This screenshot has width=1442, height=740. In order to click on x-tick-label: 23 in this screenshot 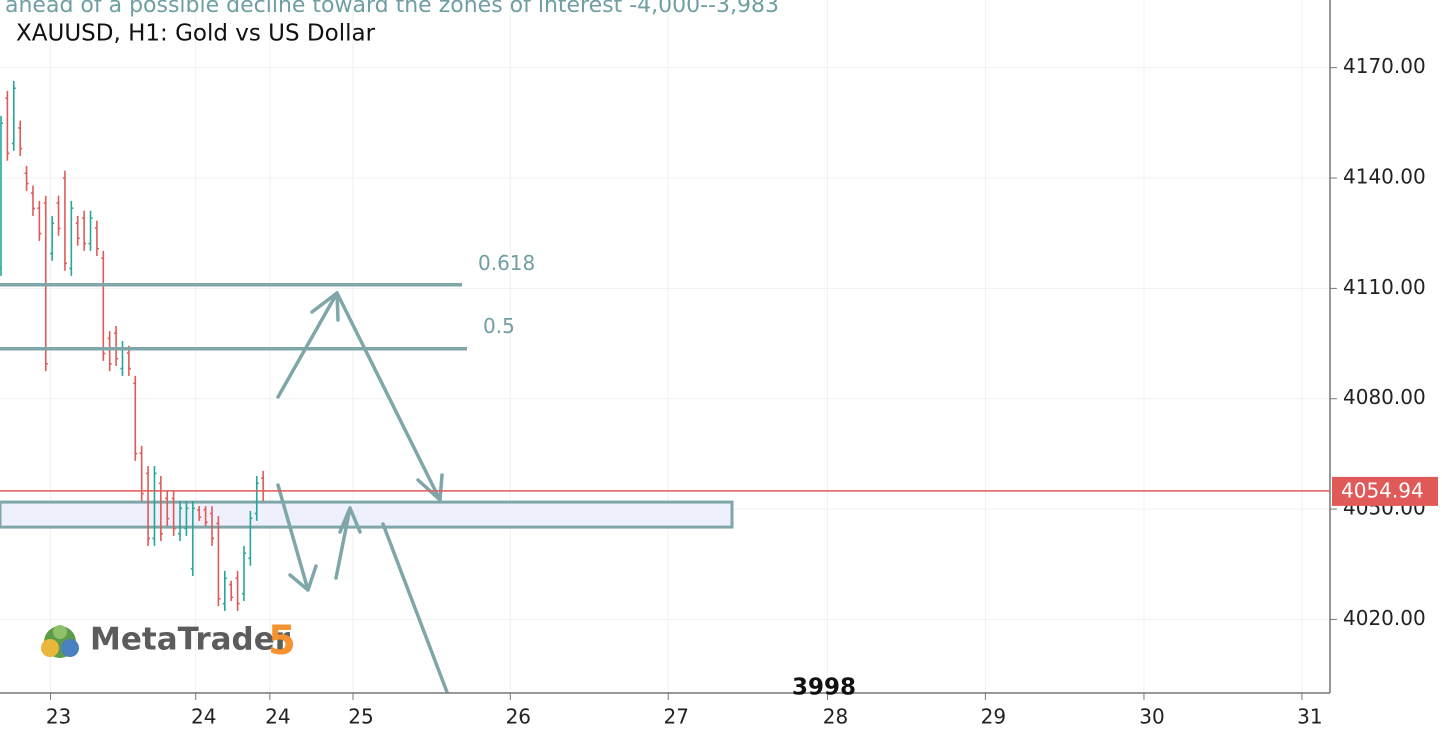, I will do `click(58, 717)`.